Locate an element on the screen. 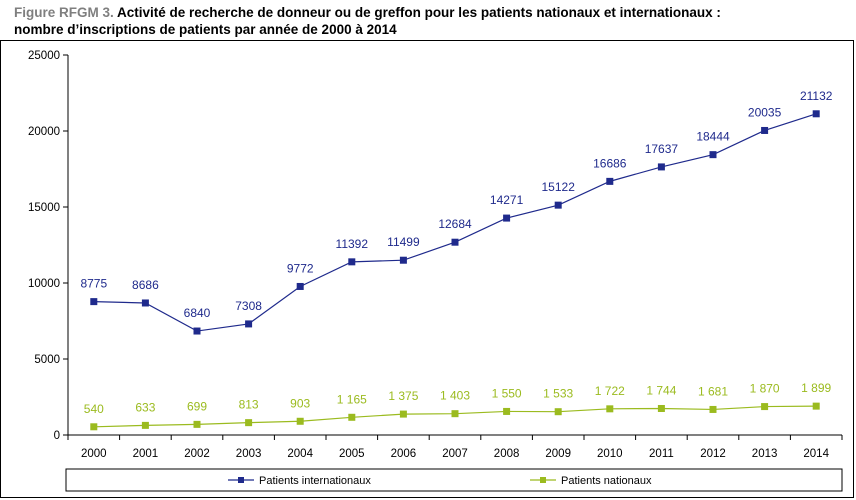 The width and height of the screenshot is (856, 500). data-label: 14271 is located at coordinates (507, 200).